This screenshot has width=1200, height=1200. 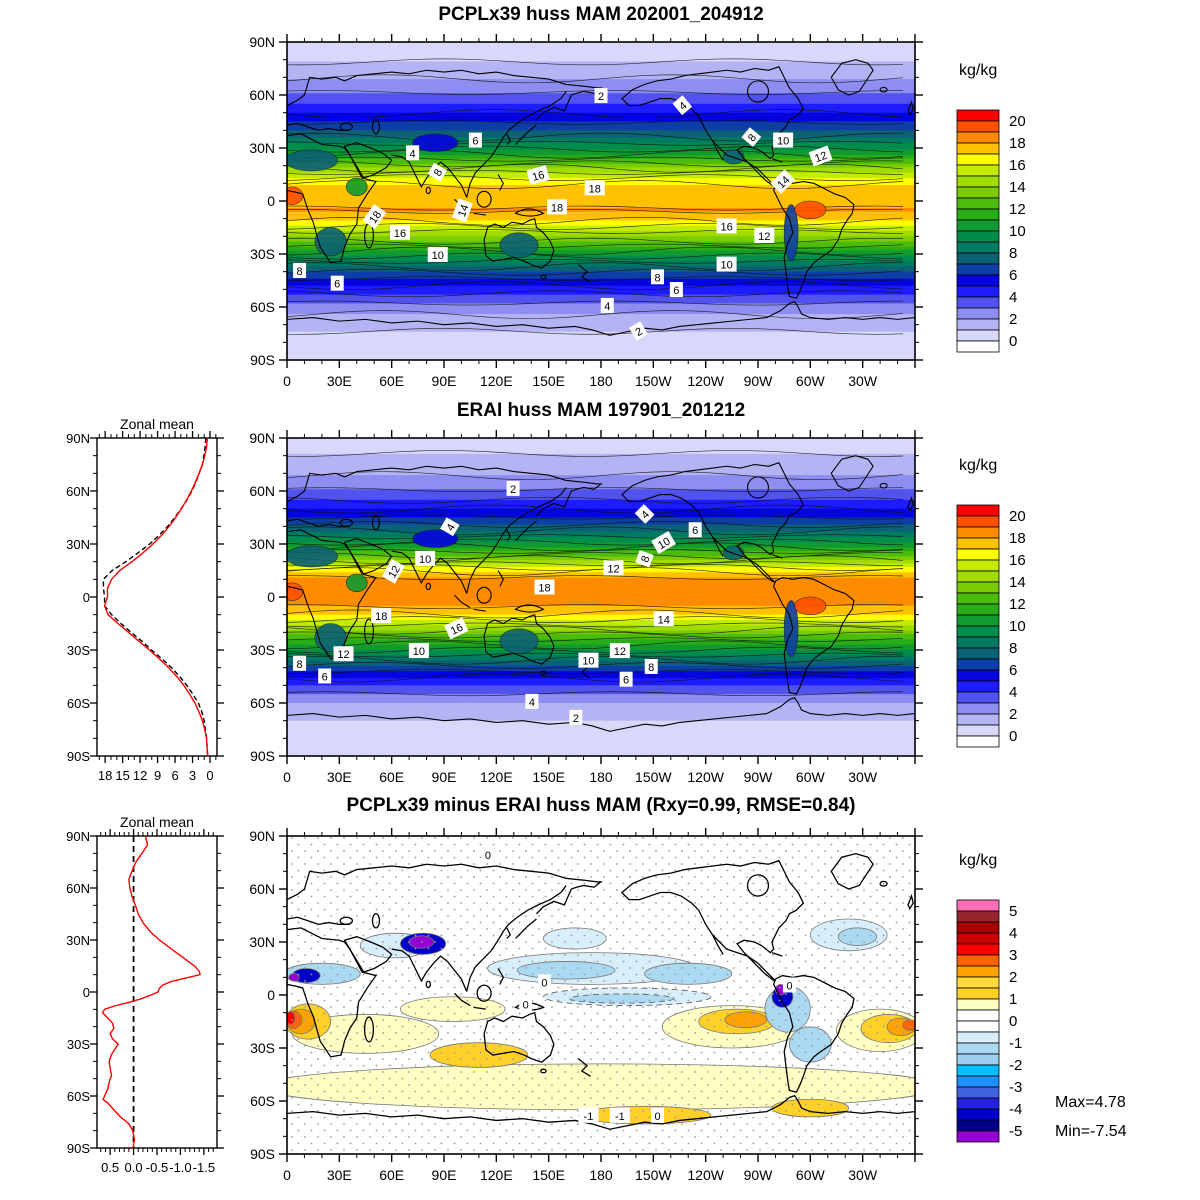 What do you see at coordinates (759, 381) in the screenshot?
I see `svg-text: 90W` at bounding box center [759, 381].